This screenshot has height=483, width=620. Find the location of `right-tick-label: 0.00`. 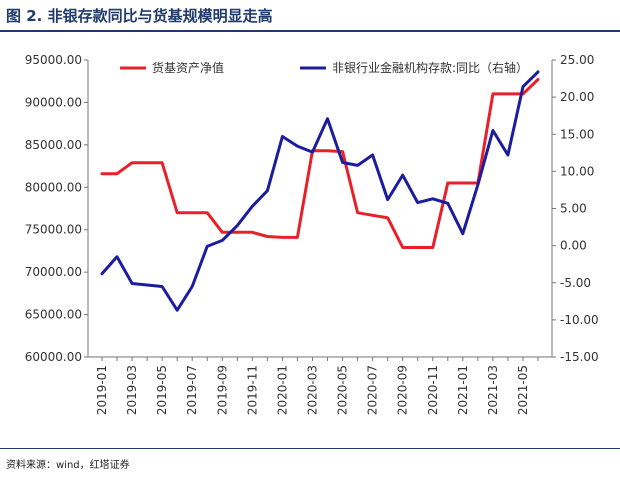

right-tick-label: 0.00 is located at coordinates (573, 246).